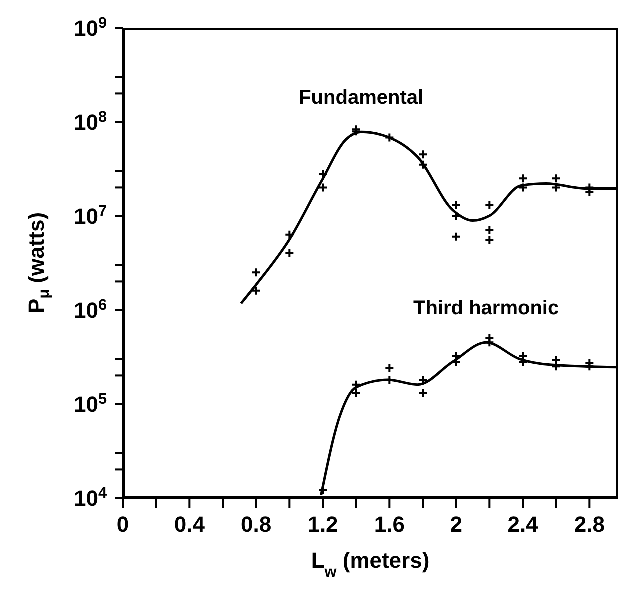  Describe the element at coordinates (90, 27) in the screenshot. I see `y-tick-label: 10$^{9}$` at that location.